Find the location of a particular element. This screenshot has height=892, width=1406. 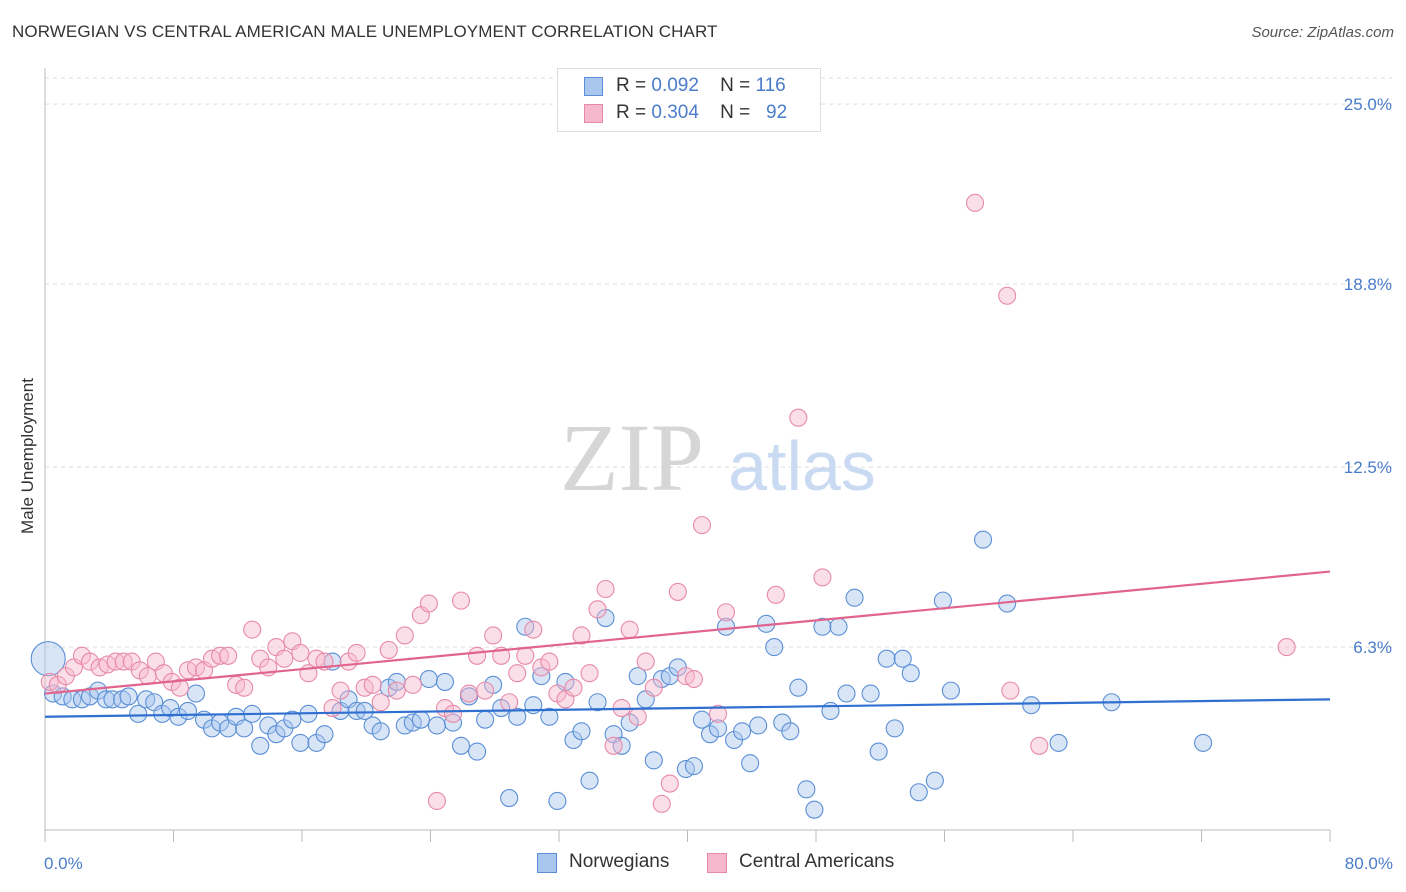

watermark-atlas: atlas is located at coordinates (802, 466).